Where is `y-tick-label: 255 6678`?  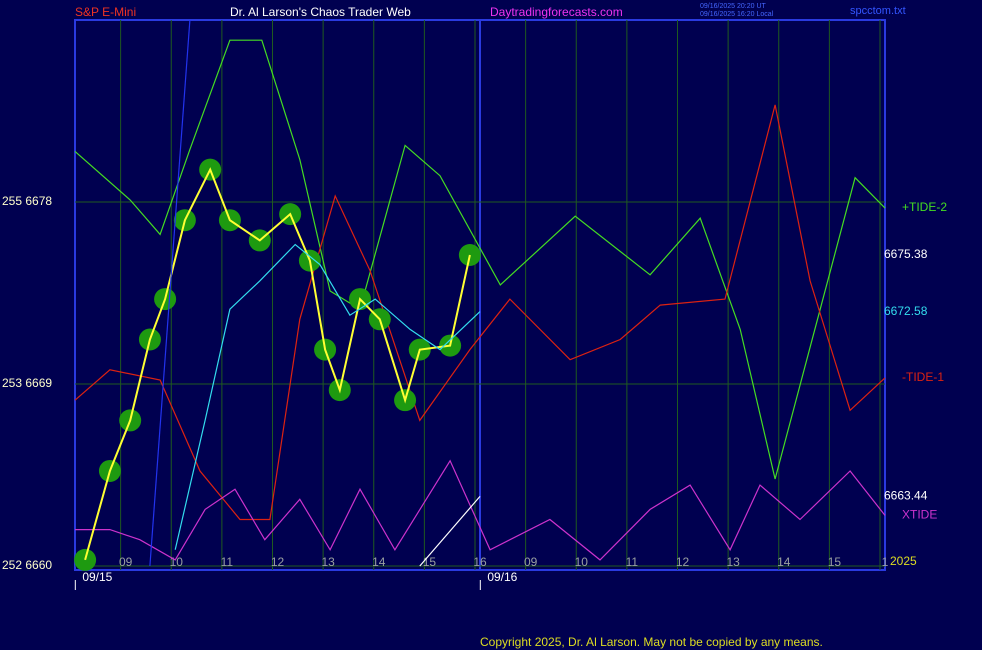
y-tick-label: 255 6678 is located at coordinates (27, 201).